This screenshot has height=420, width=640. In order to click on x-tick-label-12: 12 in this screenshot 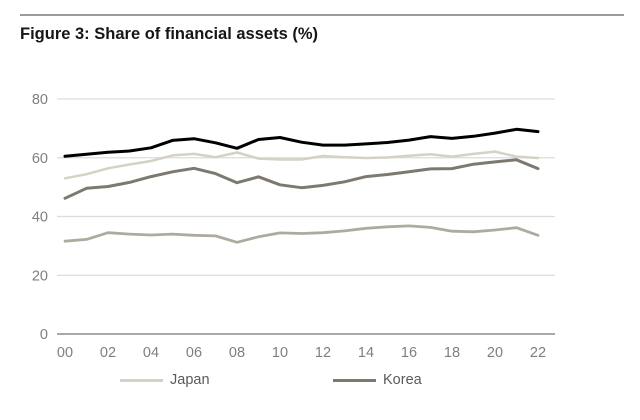, I will do `click(323, 353)`.